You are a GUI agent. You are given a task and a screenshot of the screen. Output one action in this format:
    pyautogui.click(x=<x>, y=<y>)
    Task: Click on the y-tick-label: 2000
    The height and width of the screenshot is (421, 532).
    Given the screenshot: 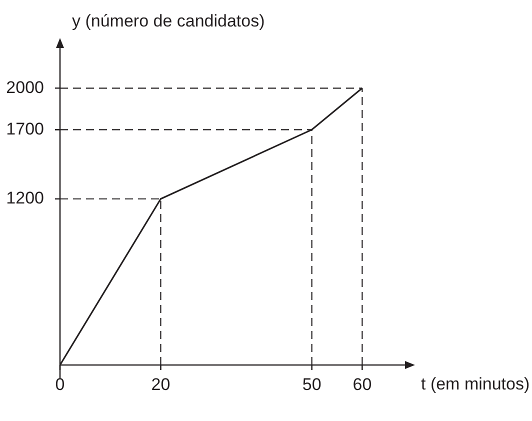 What is the action you would take?
    pyautogui.click(x=25, y=87)
    